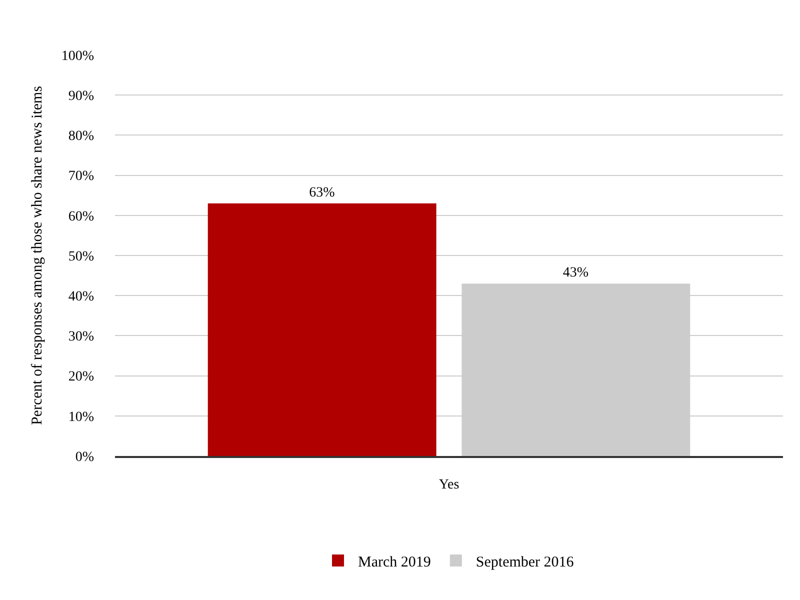 The height and width of the screenshot is (600, 800). What do you see at coordinates (81, 377) in the screenshot?
I see `y-tick-label: 20%` at bounding box center [81, 377].